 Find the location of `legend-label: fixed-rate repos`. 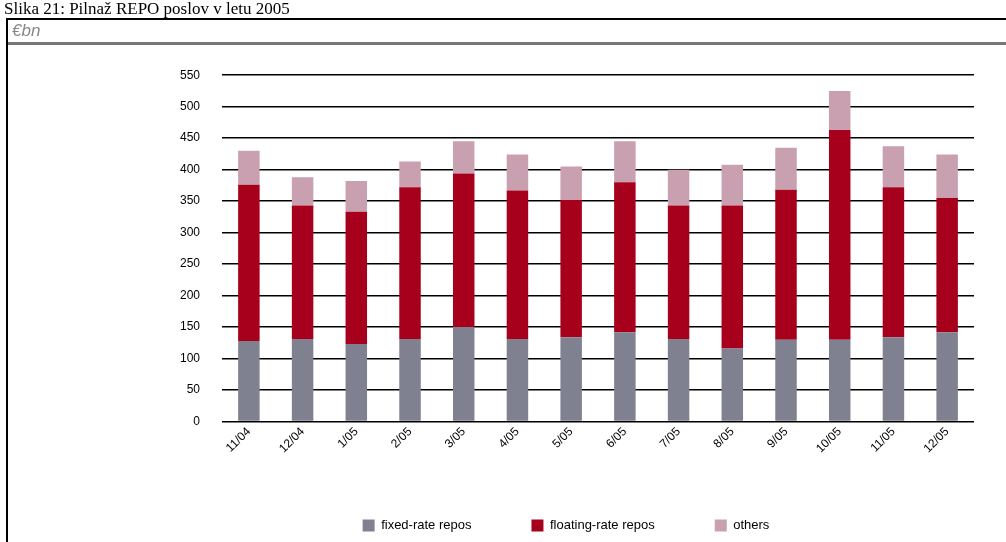

legend-label: fixed-rate repos is located at coordinates (426, 525).